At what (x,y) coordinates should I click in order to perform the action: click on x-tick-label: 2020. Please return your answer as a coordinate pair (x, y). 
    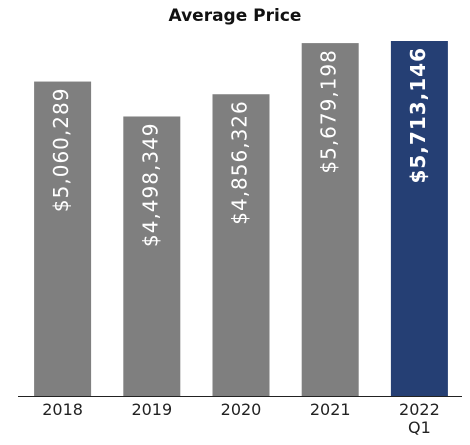
    Looking at the image, I should click on (241, 409).